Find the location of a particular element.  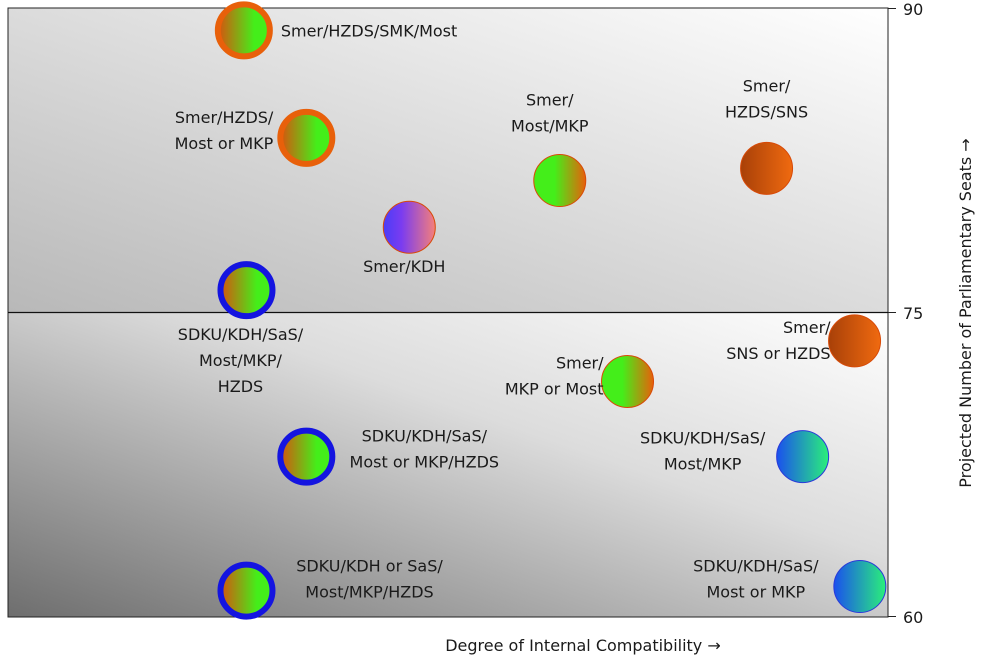

data-point-label-line: Most/MKP/ is located at coordinates (241, 360).